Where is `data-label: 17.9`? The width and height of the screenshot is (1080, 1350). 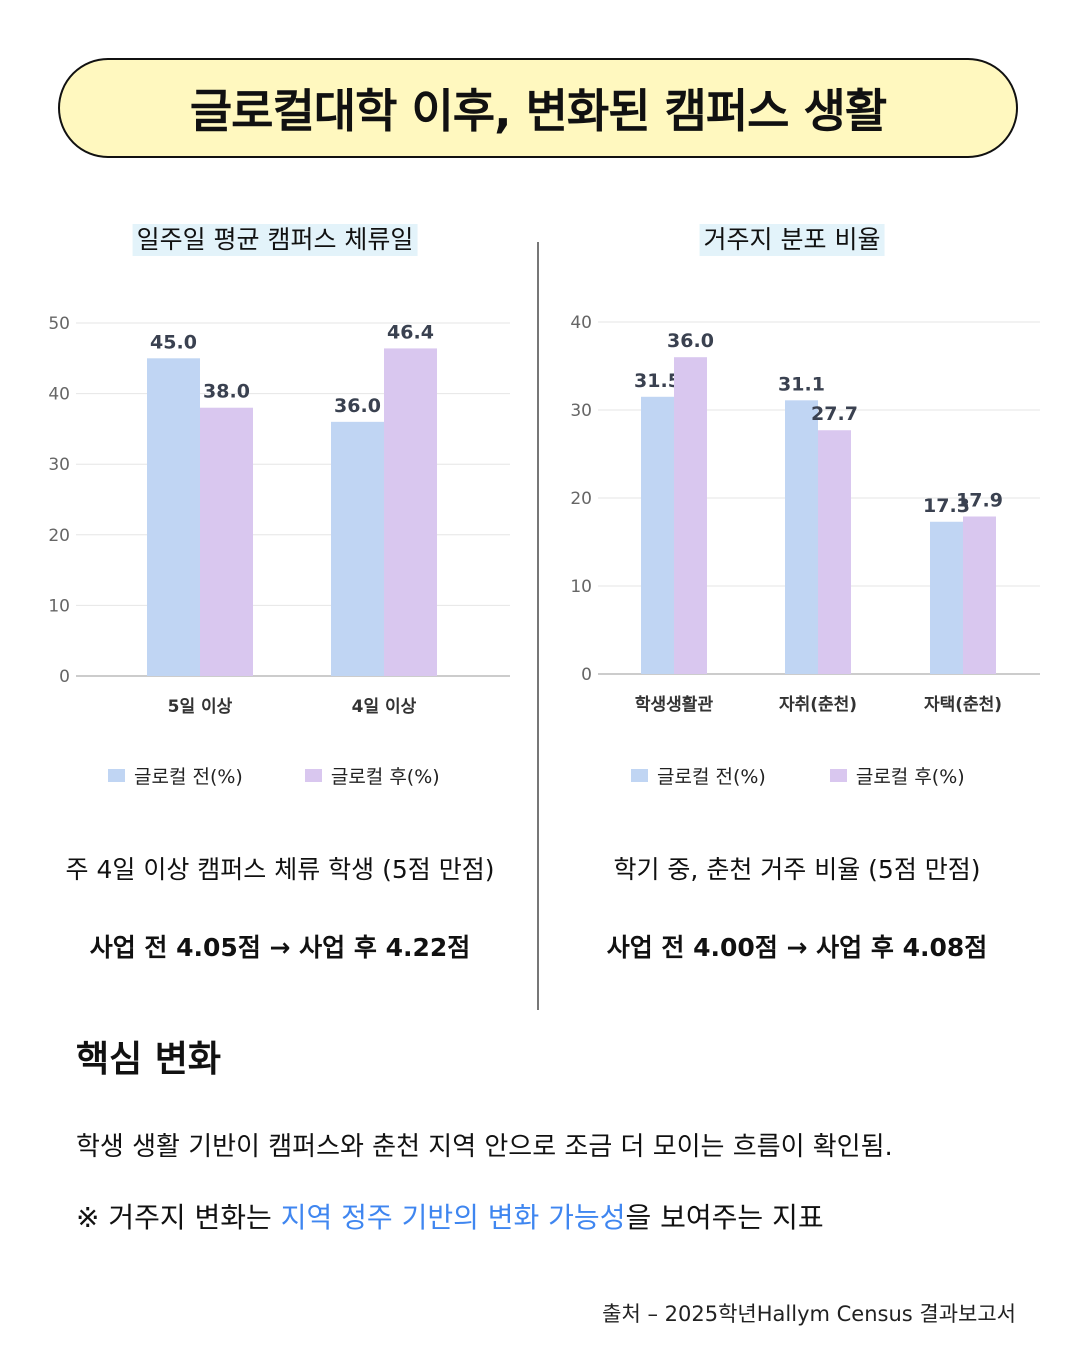
data-label: 17.9 is located at coordinates (979, 500).